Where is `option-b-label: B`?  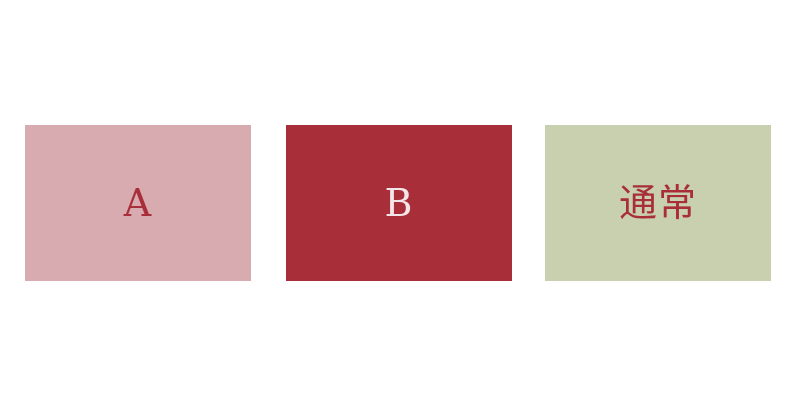
option-b-label: B is located at coordinates (399, 203).